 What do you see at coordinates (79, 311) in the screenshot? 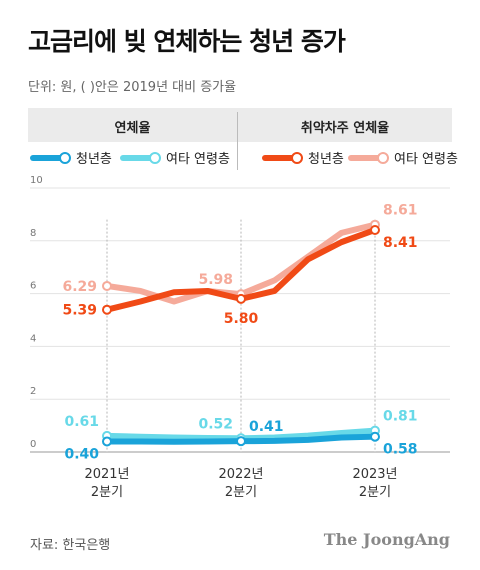
I see `data-label: 5.39` at bounding box center [79, 311].